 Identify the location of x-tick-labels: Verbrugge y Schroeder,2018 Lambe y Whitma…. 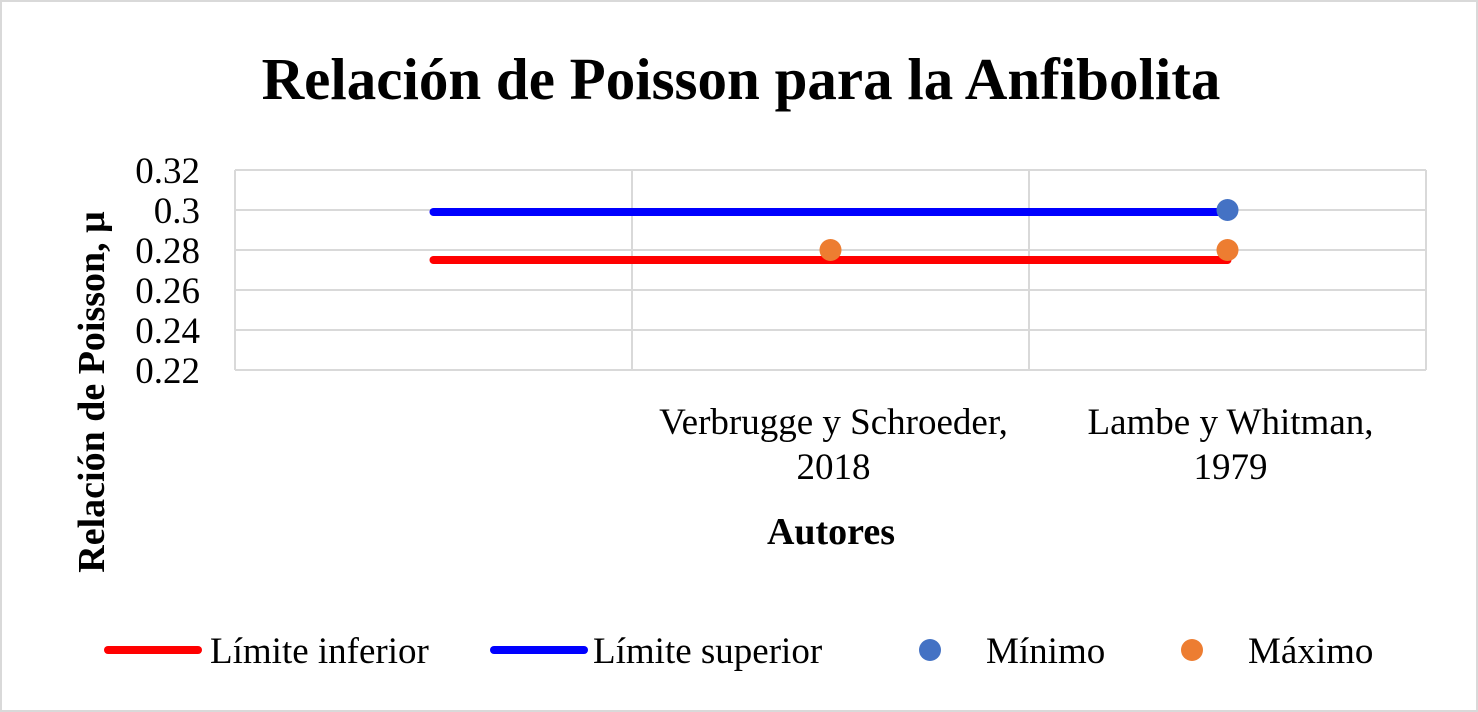
(1016, 445).